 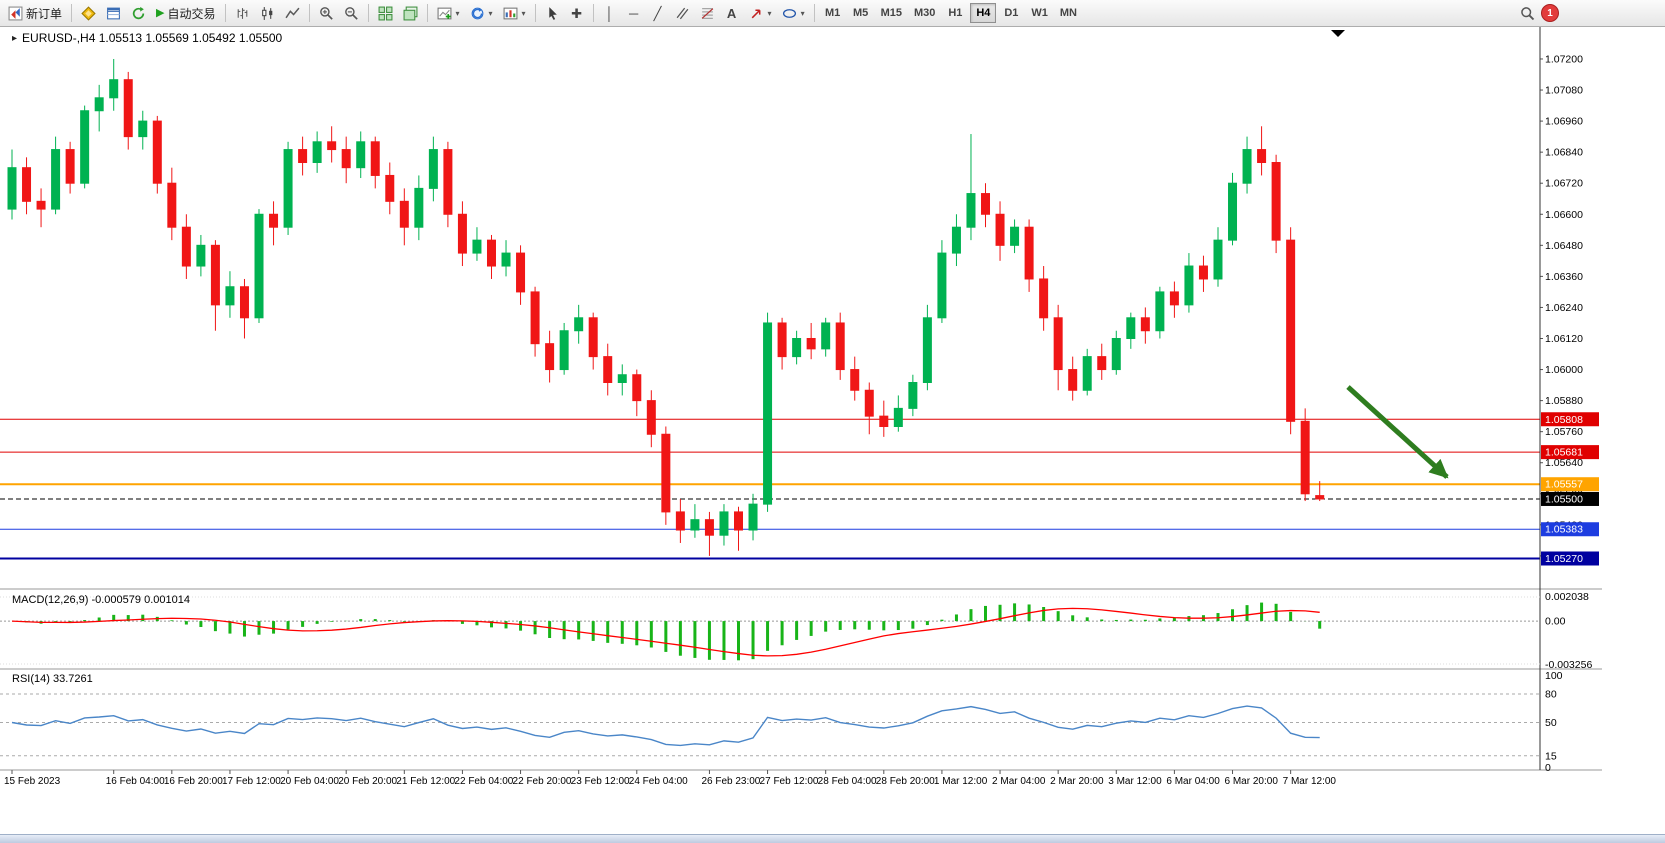 I want to click on macd-histogram, so click(x=673, y=631).